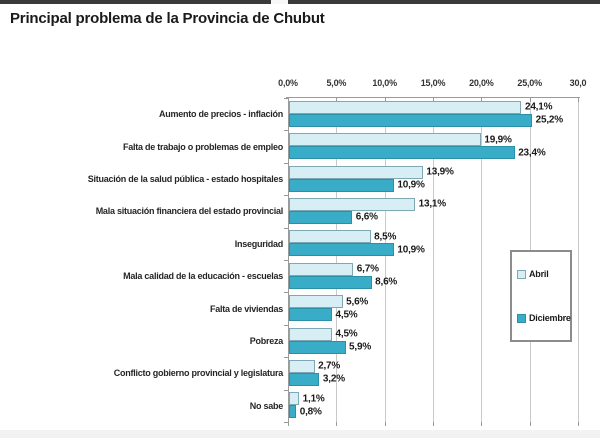  I want to click on chart-legend: Abril Diciembre, so click(541, 296).